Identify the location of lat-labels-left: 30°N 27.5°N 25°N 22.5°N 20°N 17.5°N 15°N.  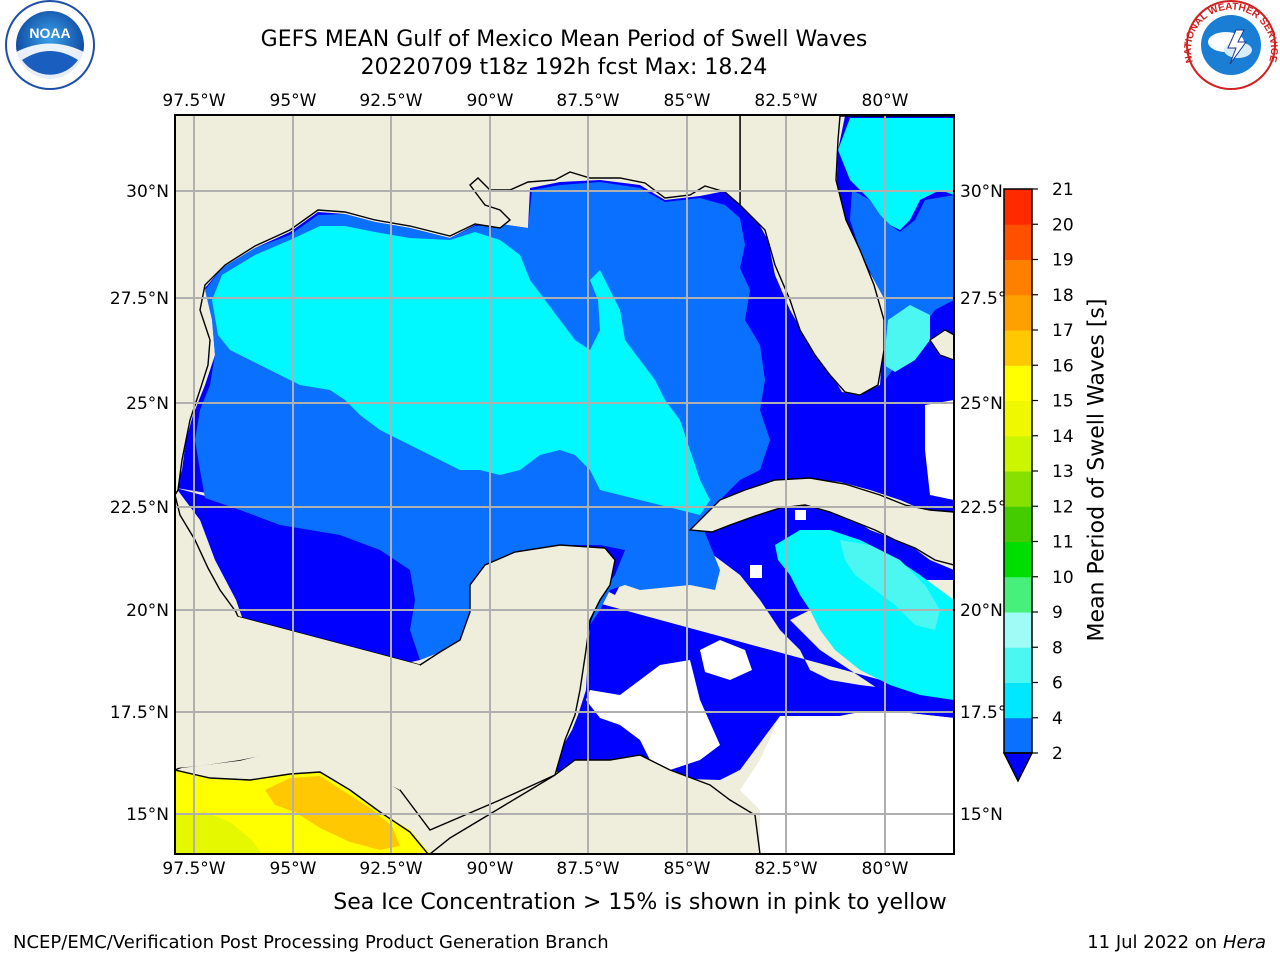
(139, 503).